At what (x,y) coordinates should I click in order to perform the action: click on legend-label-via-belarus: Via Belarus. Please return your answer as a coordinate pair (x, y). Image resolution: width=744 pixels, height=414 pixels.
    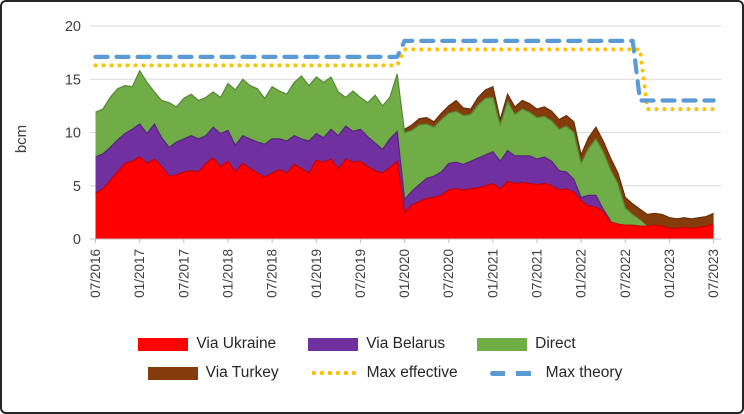
    Looking at the image, I should click on (406, 343).